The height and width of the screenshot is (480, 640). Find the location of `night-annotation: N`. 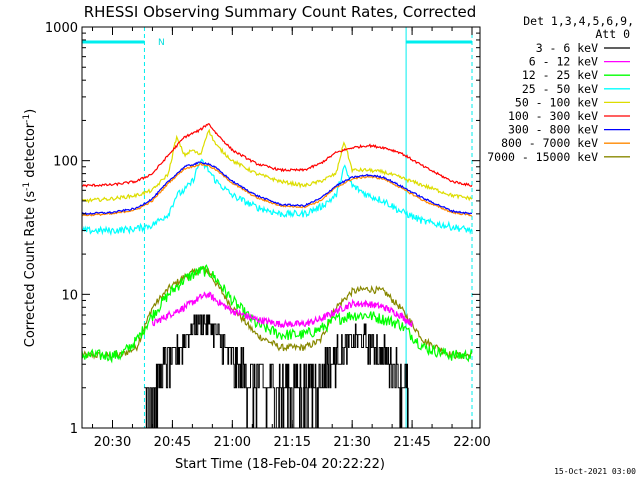

night-annotation: N is located at coordinates (161, 43).